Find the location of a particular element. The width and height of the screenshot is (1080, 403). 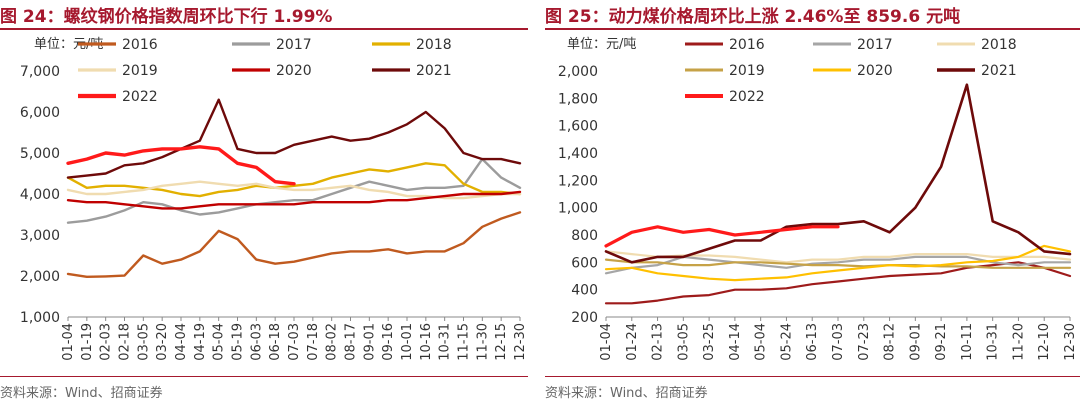

y-tick-label: 6,000 is located at coordinates (40, 113).